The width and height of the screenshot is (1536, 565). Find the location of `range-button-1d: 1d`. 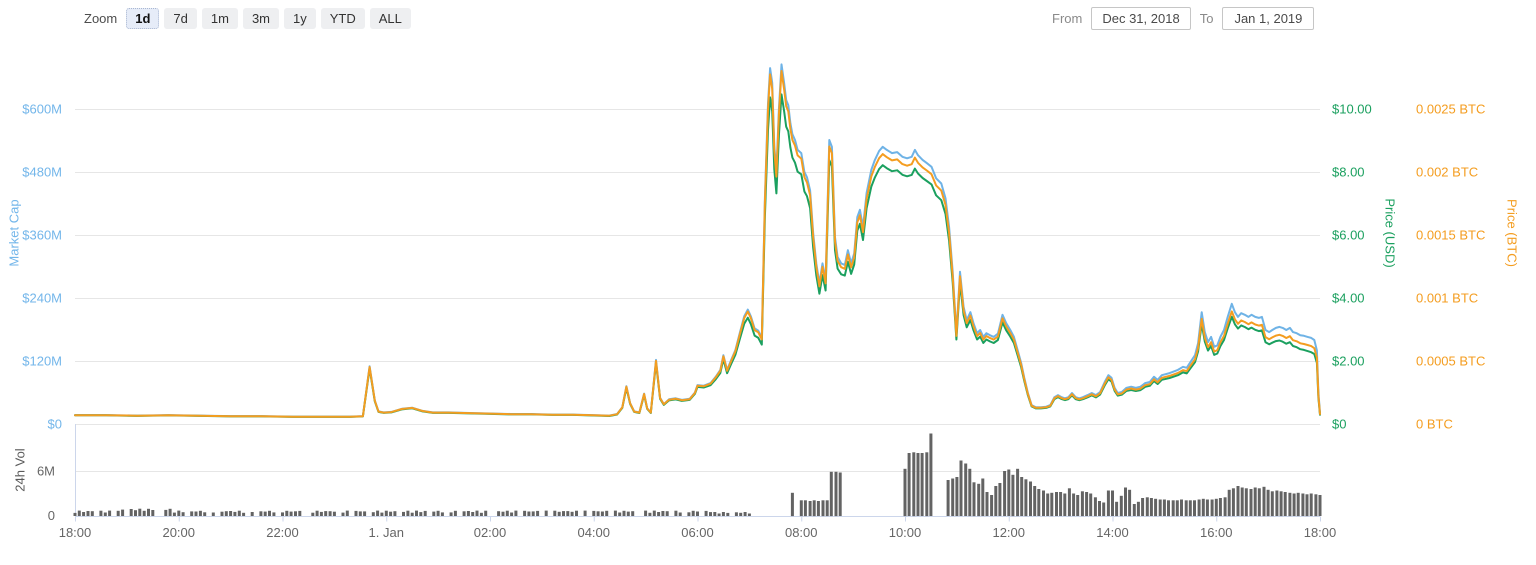

range-button-1d: 1d is located at coordinates (143, 18).